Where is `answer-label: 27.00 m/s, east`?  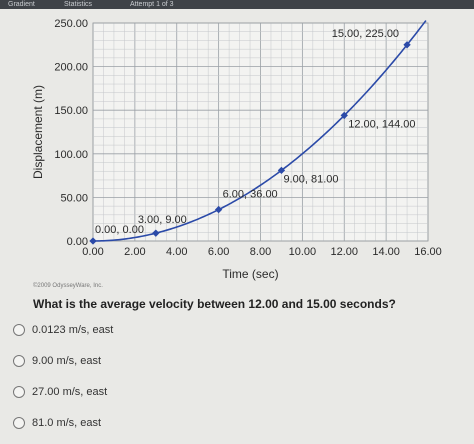 answer-label: 27.00 m/s, east is located at coordinates (70, 392).